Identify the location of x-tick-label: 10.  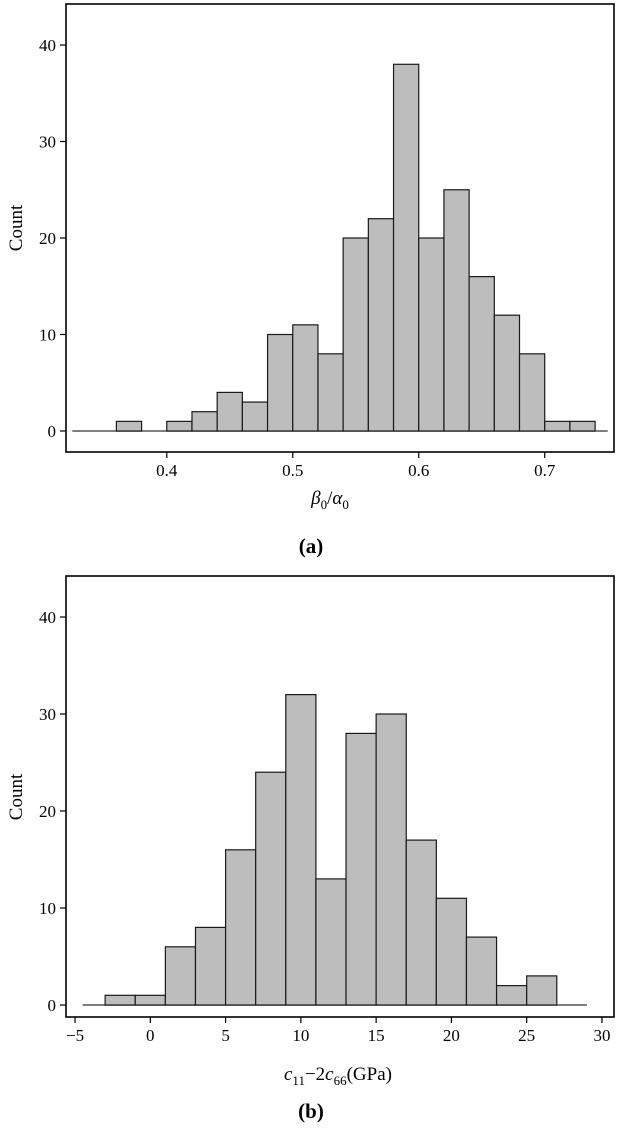
(300, 1035).